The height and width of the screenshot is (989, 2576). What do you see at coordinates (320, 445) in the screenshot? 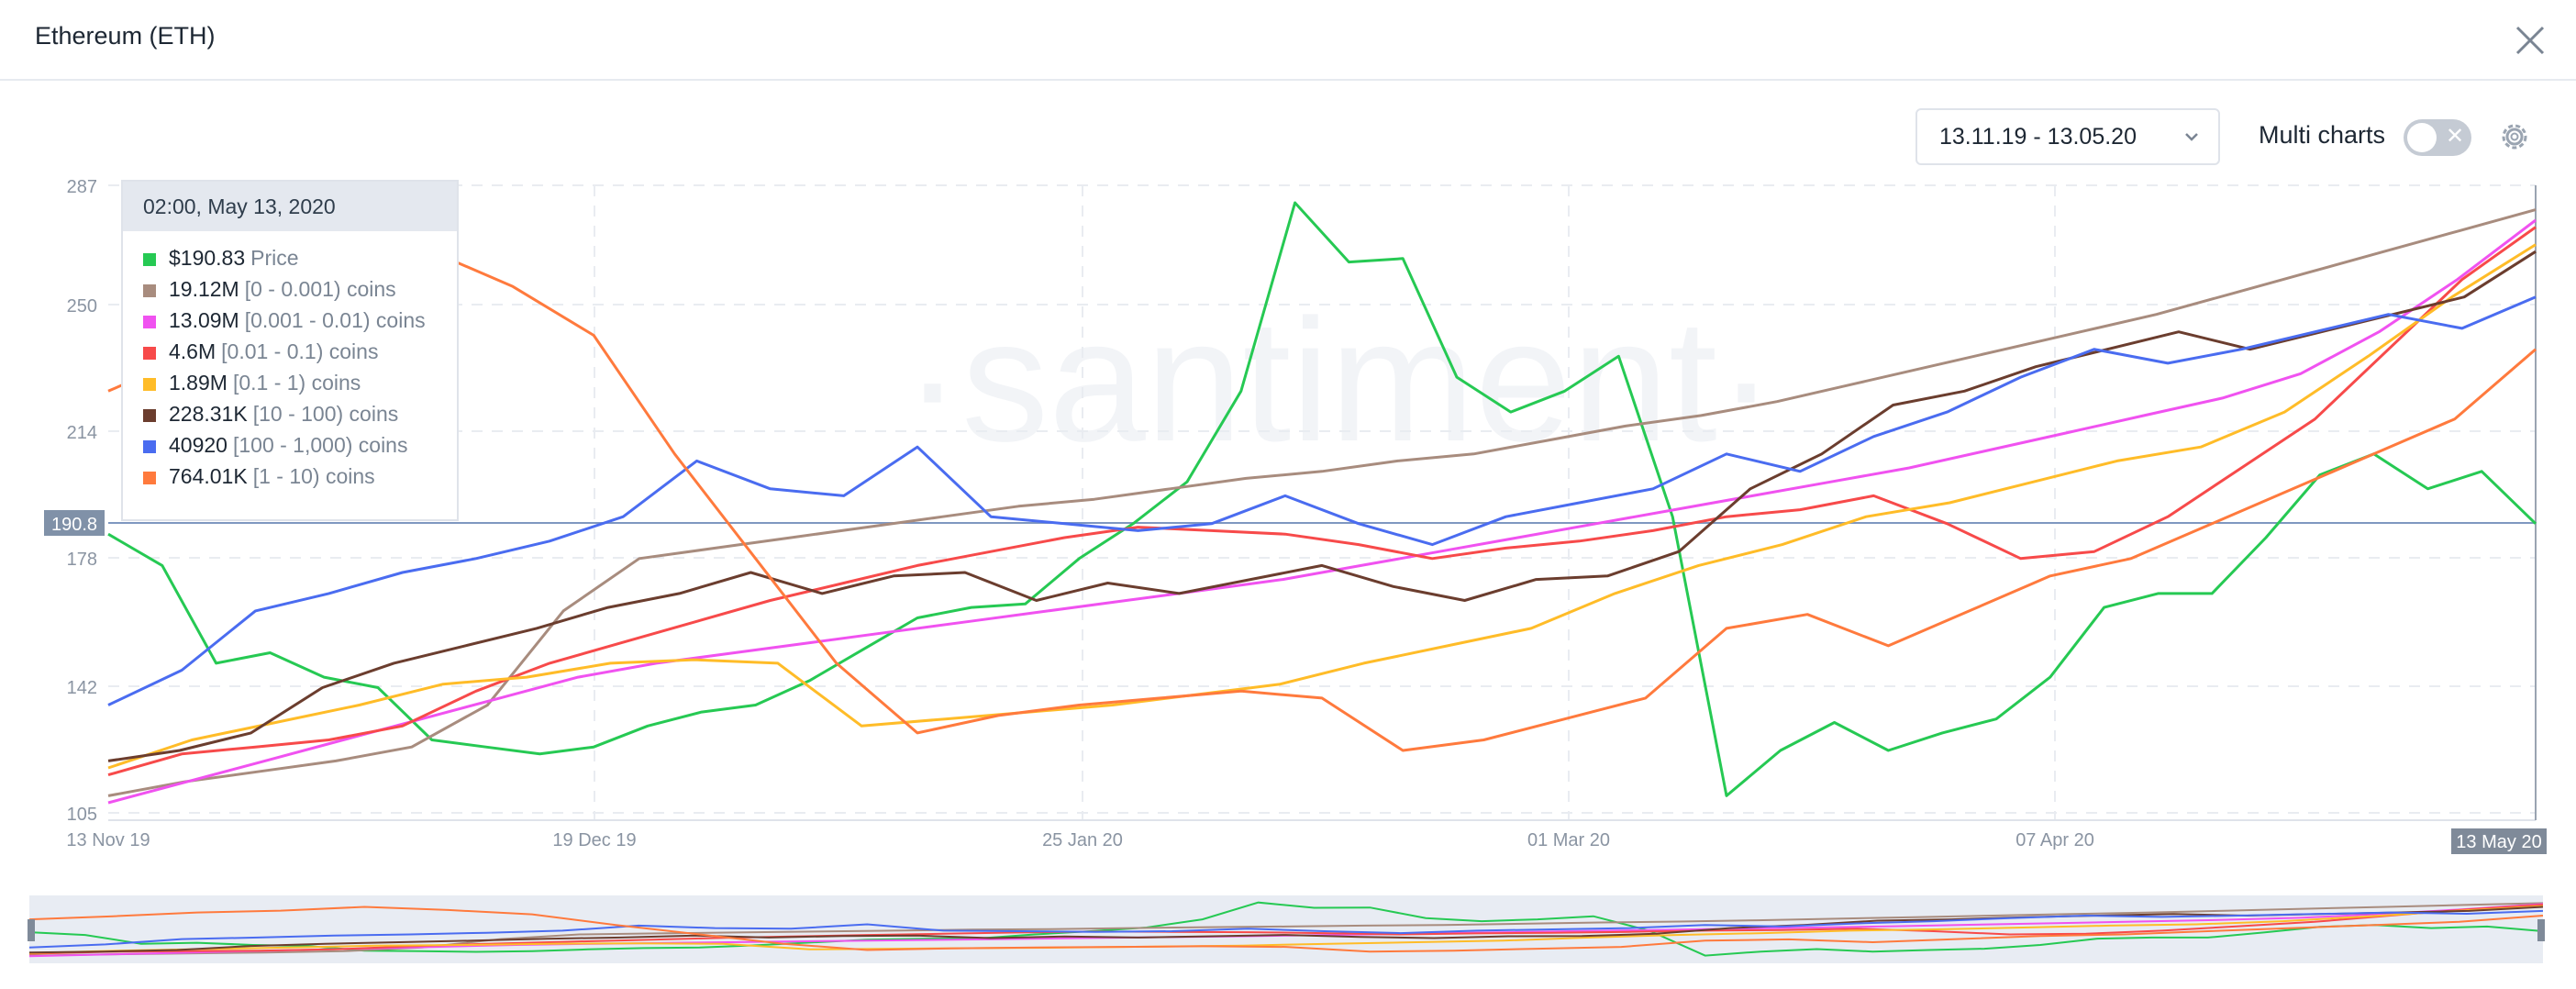
I see `tooltip-label: [100 - 1,000) coins` at bounding box center [320, 445].